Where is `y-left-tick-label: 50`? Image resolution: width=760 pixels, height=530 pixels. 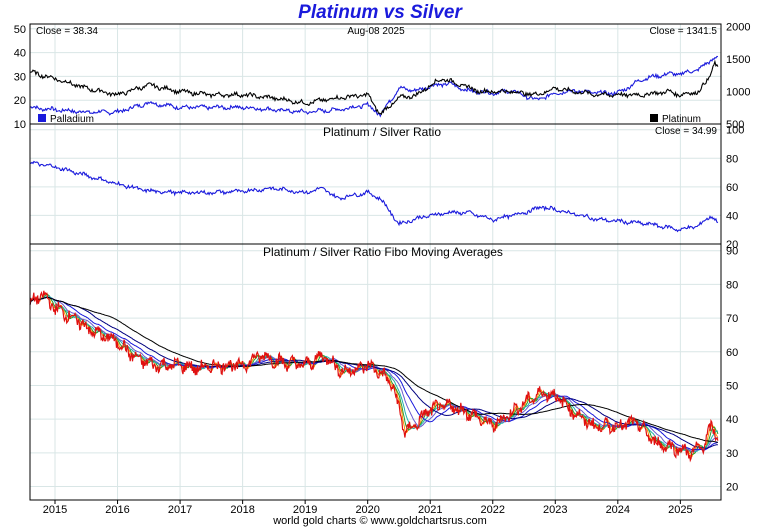
y-left-tick-label: 50 is located at coordinates (20, 30).